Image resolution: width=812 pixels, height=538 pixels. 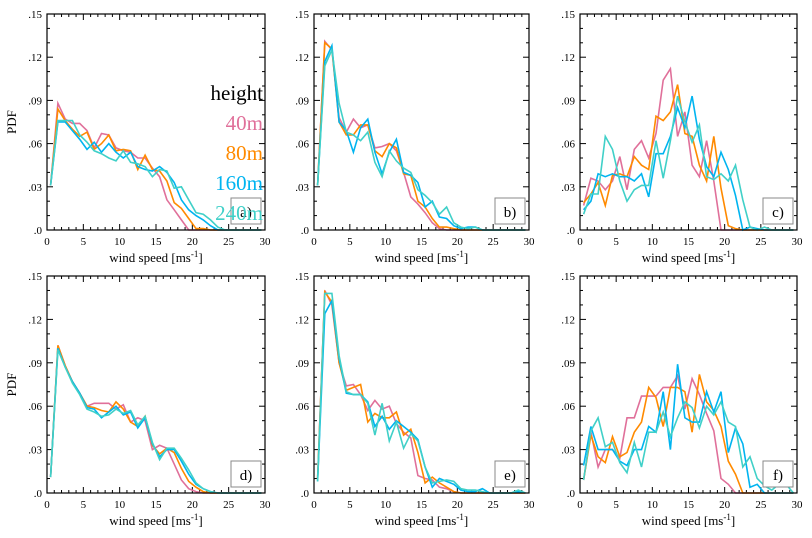 I want to click on legend-entry-40m: 40m, so click(x=244, y=123).